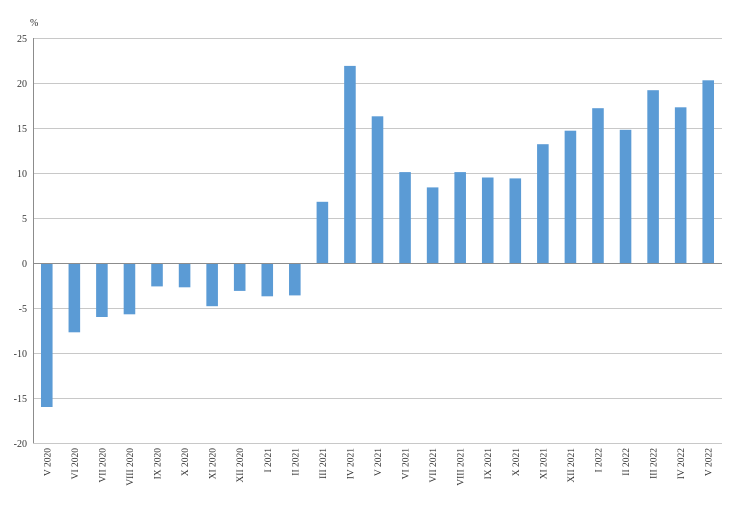 This screenshot has width=740, height=508. Describe the element at coordinates (269, 460) in the screenshot. I see `x-tick-label: I 2021` at that location.